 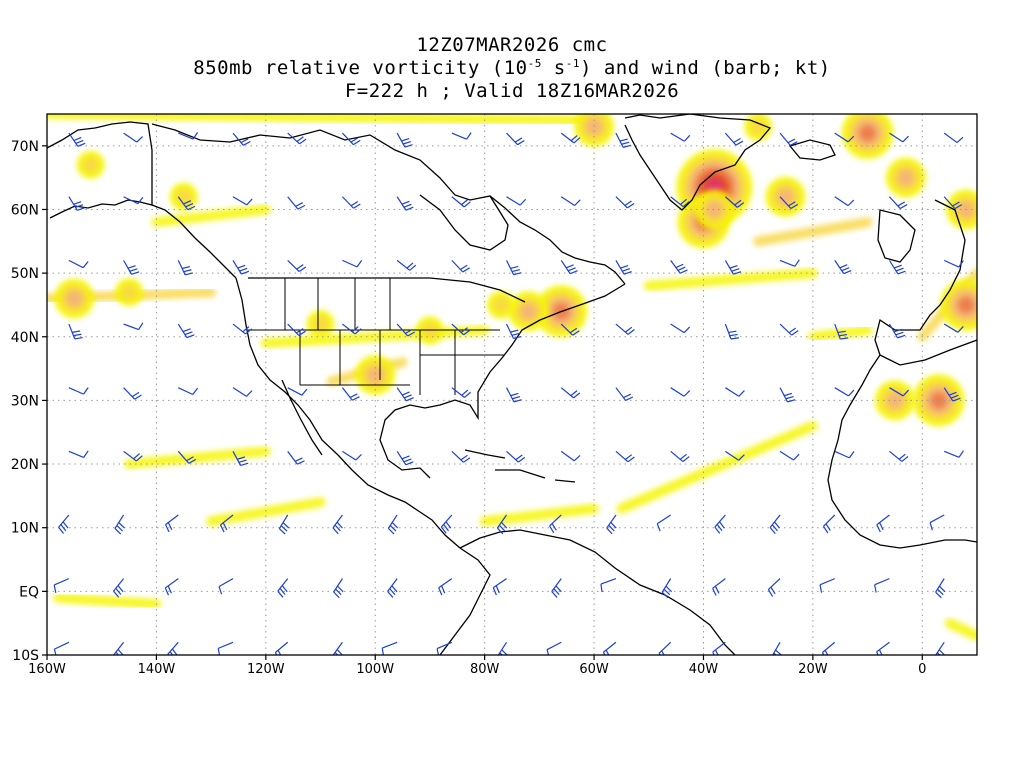 I want to click on coast-hudson-bay, so click(x=464, y=222).